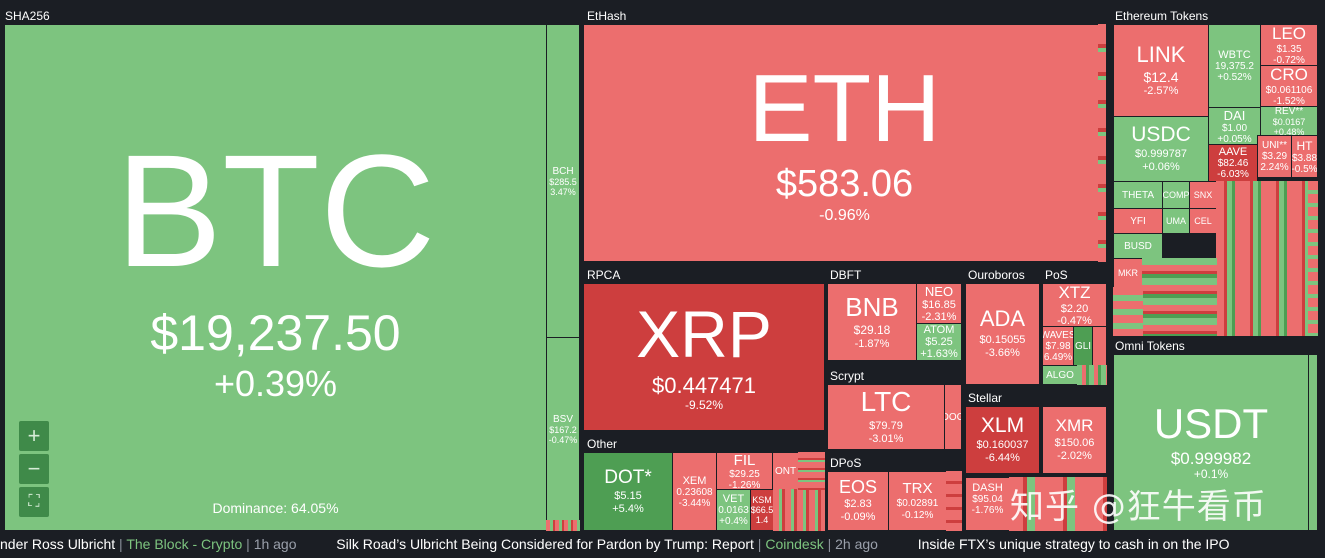 The width and height of the screenshot is (1325, 558). Describe the element at coordinates (785, 471) in the screenshot. I see `tile-ont: ONT` at that location.